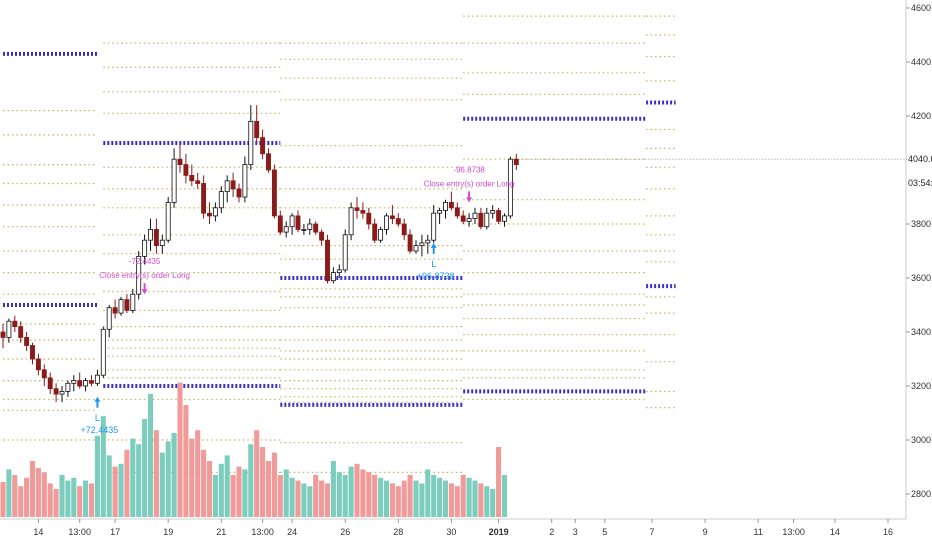 The height and width of the screenshot is (555, 932). I want to click on x-tick-label: 2, so click(551, 532).